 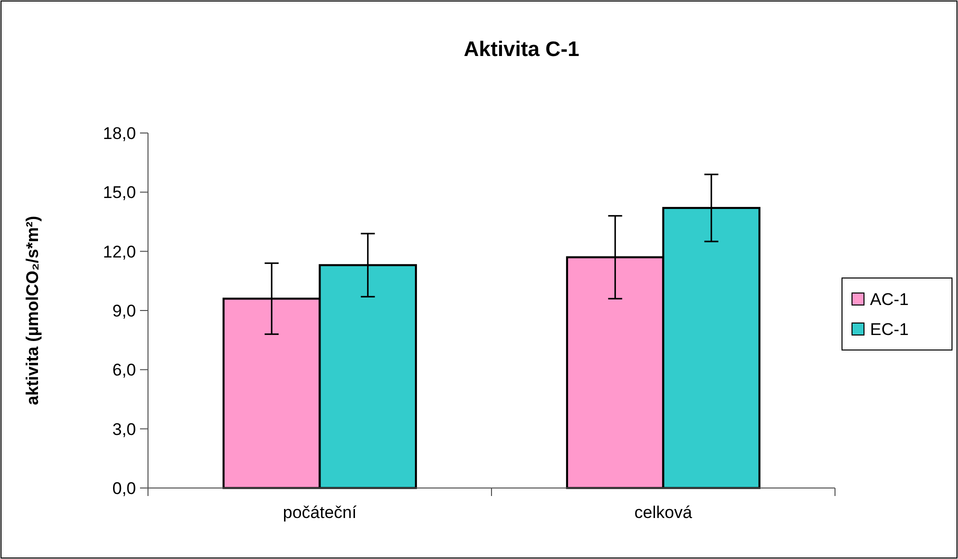 What do you see at coordinates (522, 49) in the screenshot?
I see `chart-title: Aktivita C-1` at bounding box center [522, 49].